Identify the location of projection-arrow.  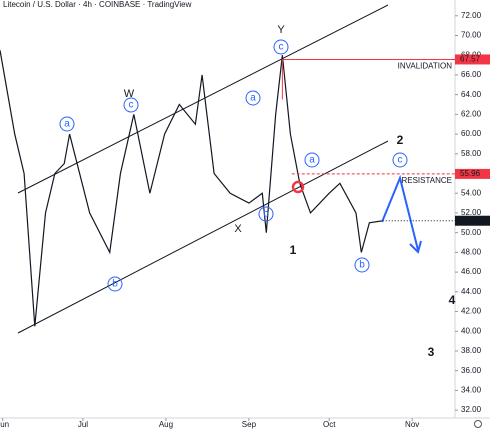
(400, 212).